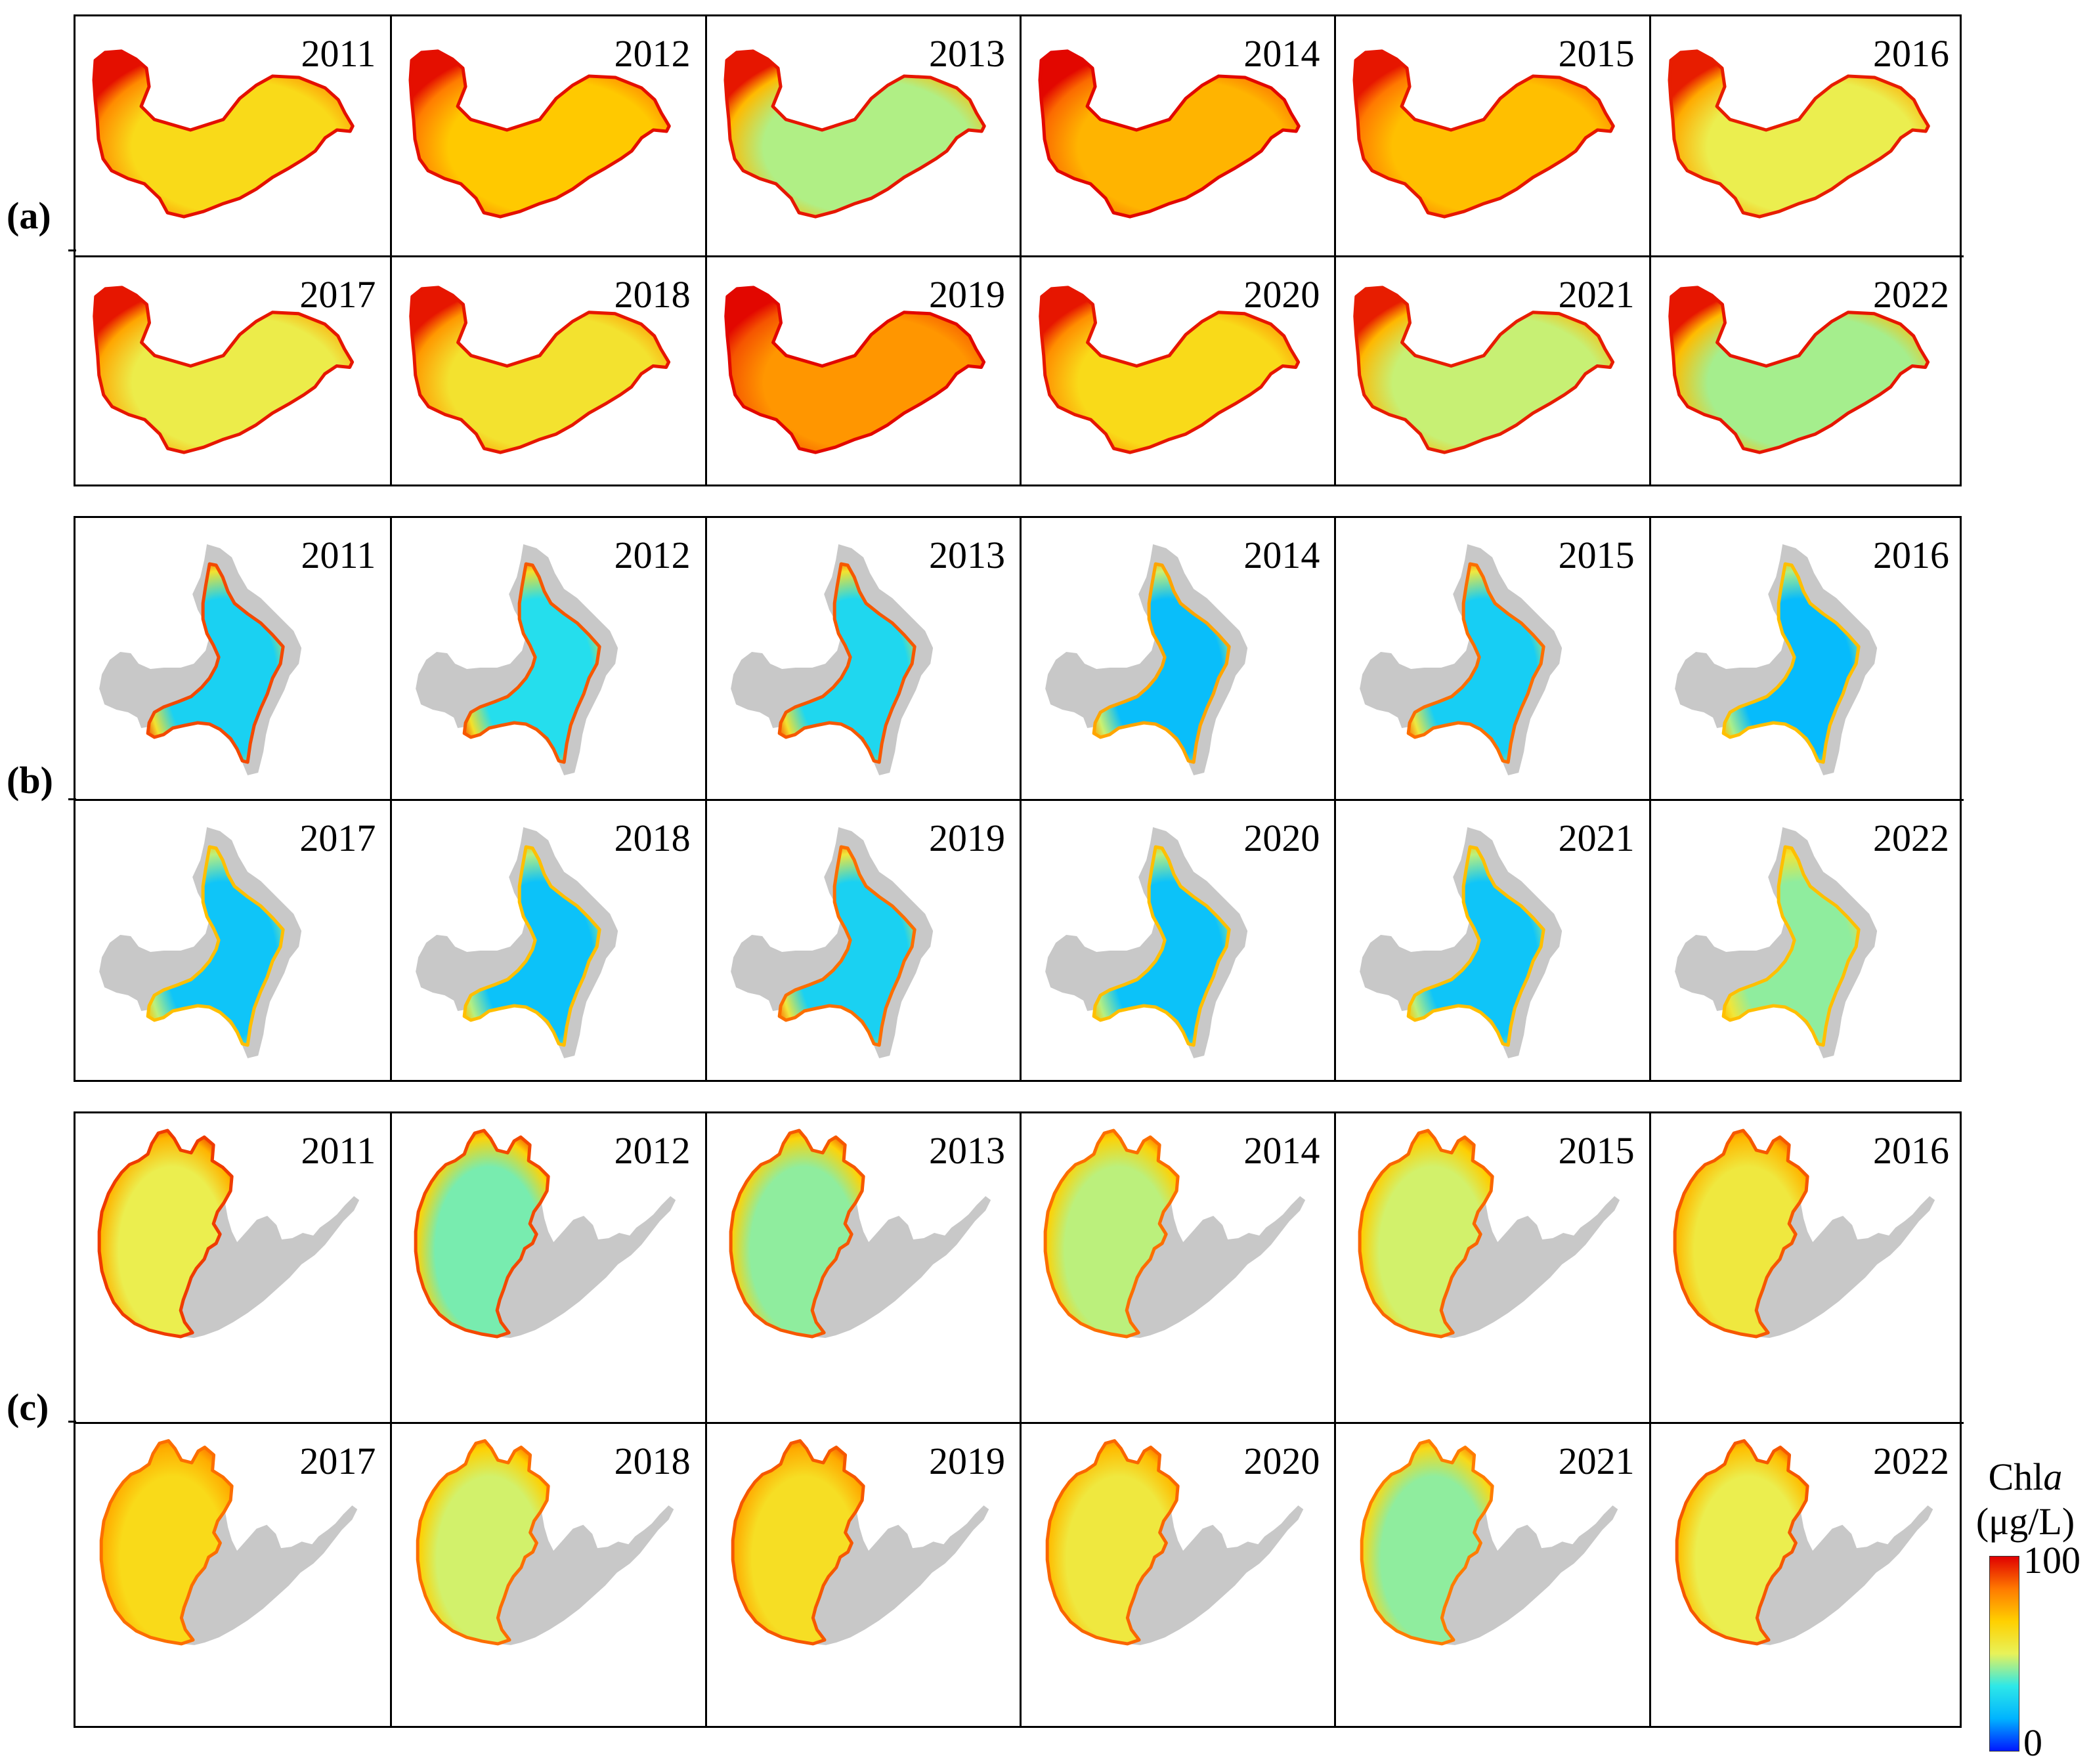  I want to click on map-cell-2016: 2016, so click(1806, 135).